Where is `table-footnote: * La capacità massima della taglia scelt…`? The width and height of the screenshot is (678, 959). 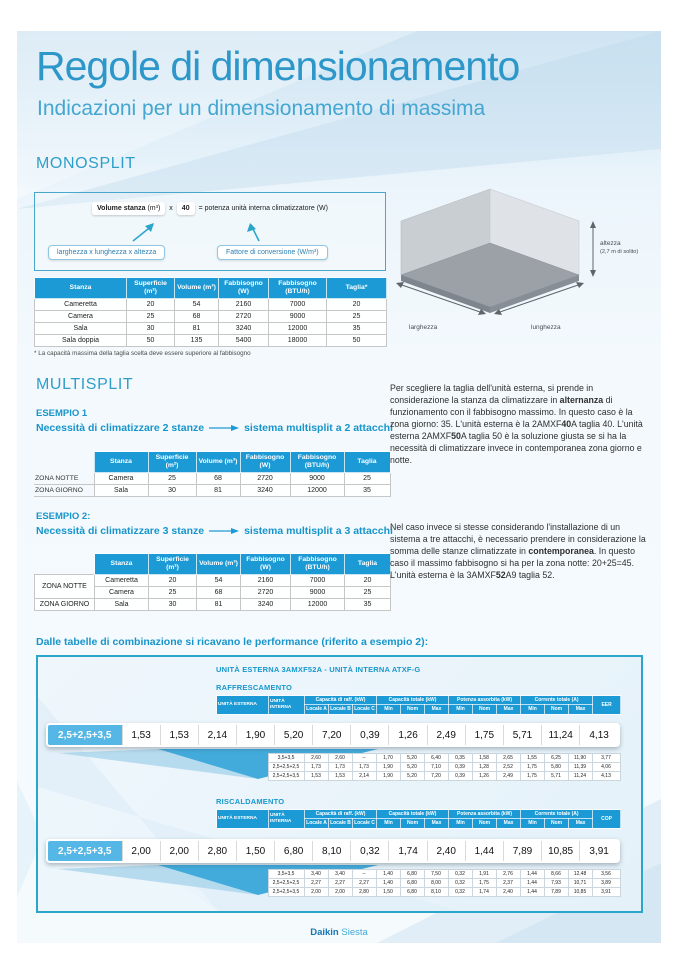
table-footnote: * La capacità massima della taglia scelt… is located at coordinates (142, 353).